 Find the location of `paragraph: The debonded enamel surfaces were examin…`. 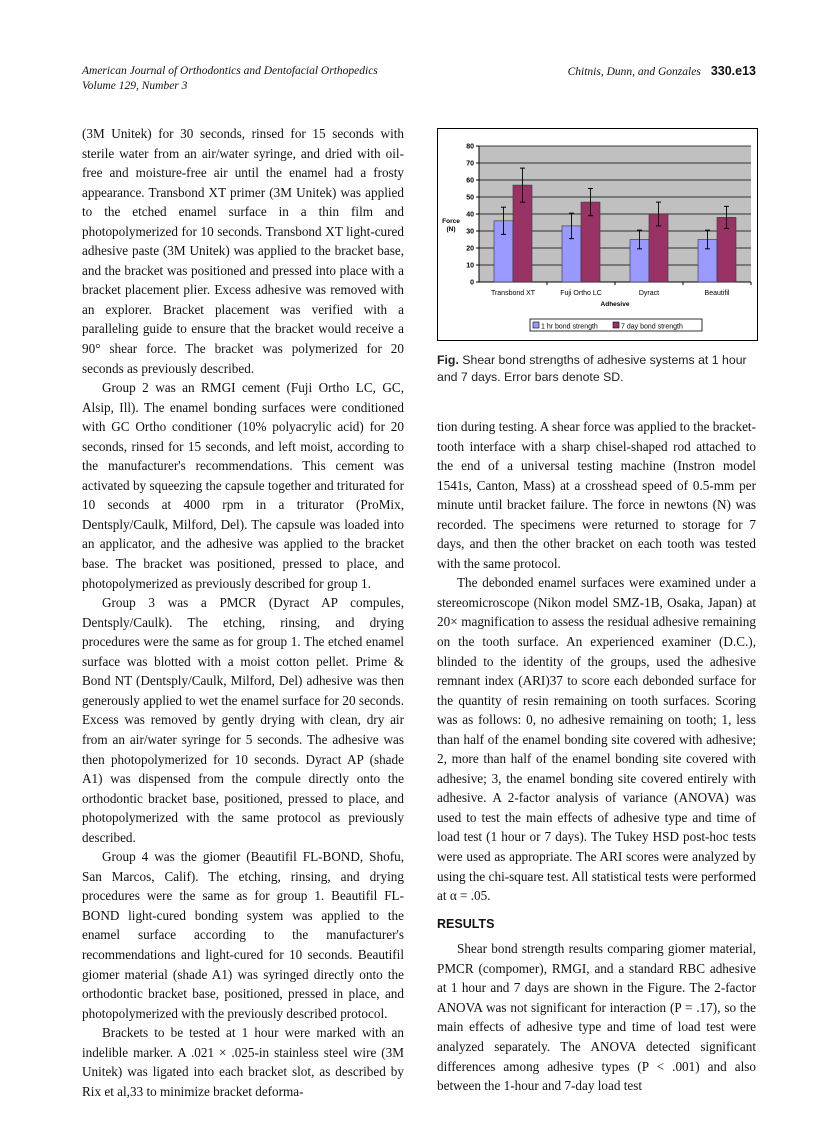

paragraph: The debonded enamel surfaces were examin… is located at coordinates (596, 739).